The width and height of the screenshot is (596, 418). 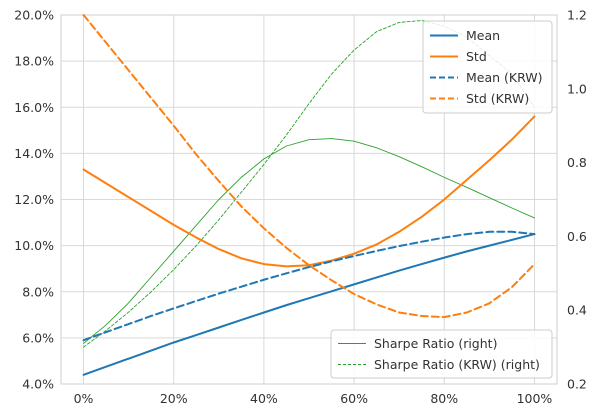 I want to click on y-left-tick-label: 18.0%, so click(x=34, y=61).